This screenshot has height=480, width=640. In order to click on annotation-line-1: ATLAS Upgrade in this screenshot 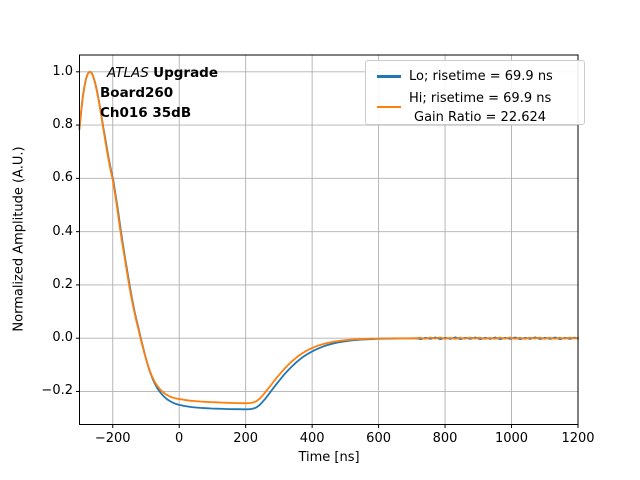, I will do `click(162, 73)`.